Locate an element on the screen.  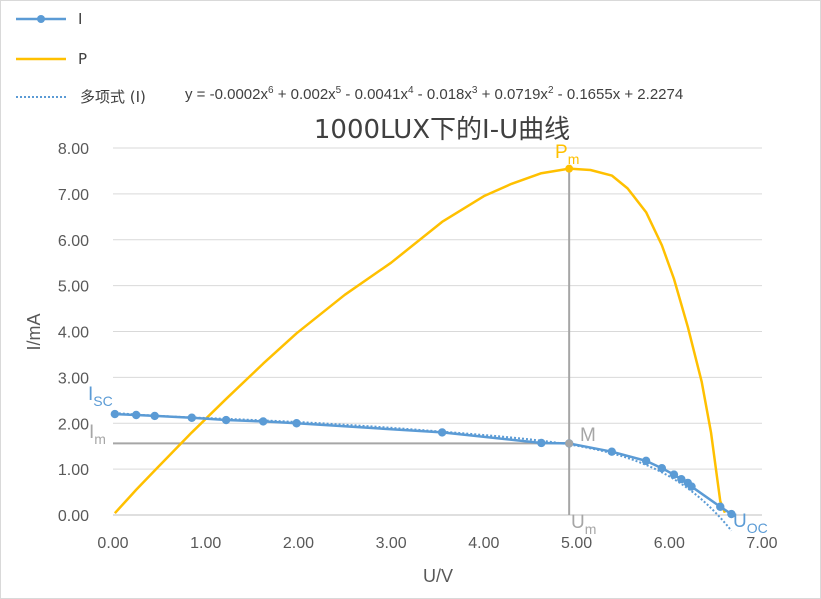
x-tick-label: 7.00 is located at coordinates (761, 543).